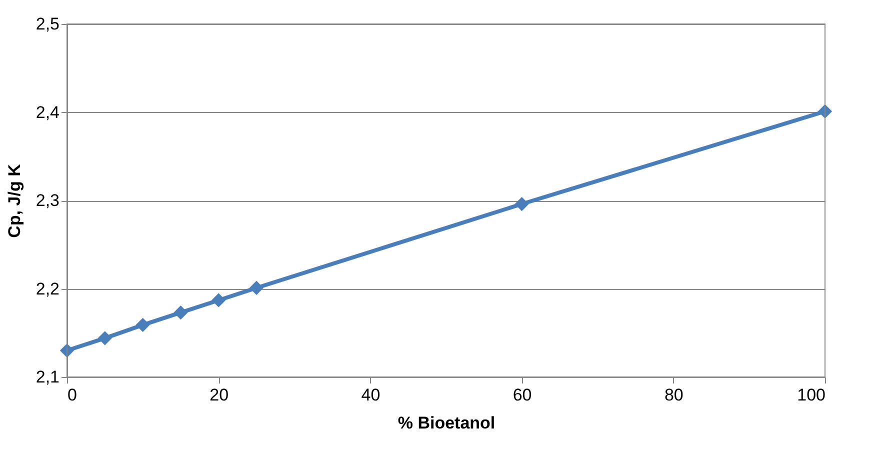 Image resolution: width=882 pixels, height=462 pixels. I want to click on x-tick-label: 0, so click(72, 395).